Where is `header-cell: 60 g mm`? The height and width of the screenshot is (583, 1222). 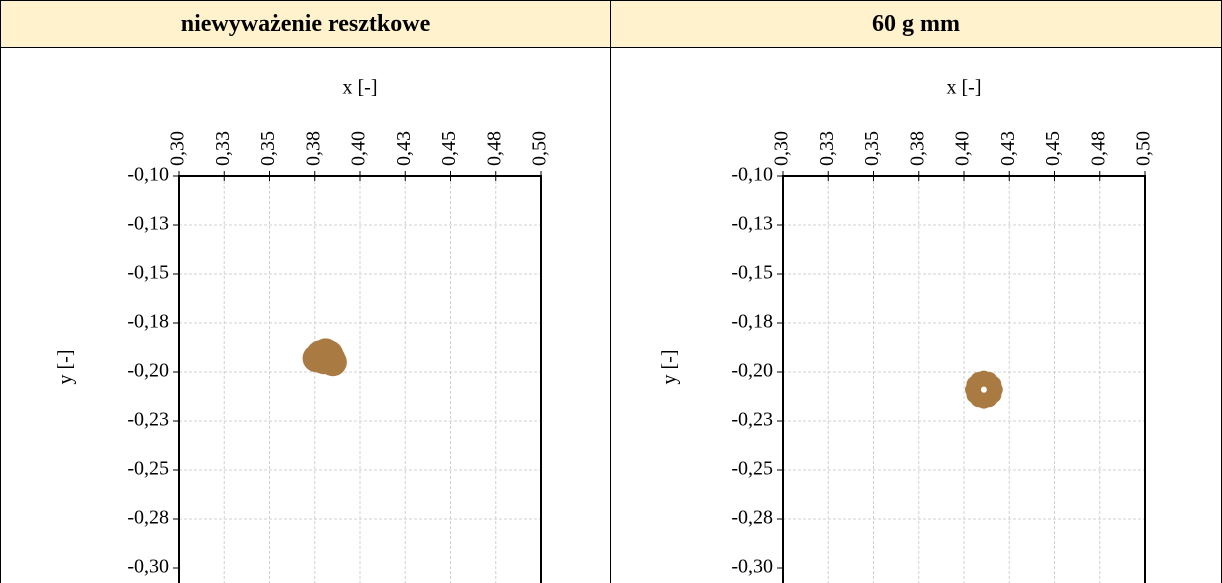 header-cell: 60 g mm is located at coordinates (916, 24).